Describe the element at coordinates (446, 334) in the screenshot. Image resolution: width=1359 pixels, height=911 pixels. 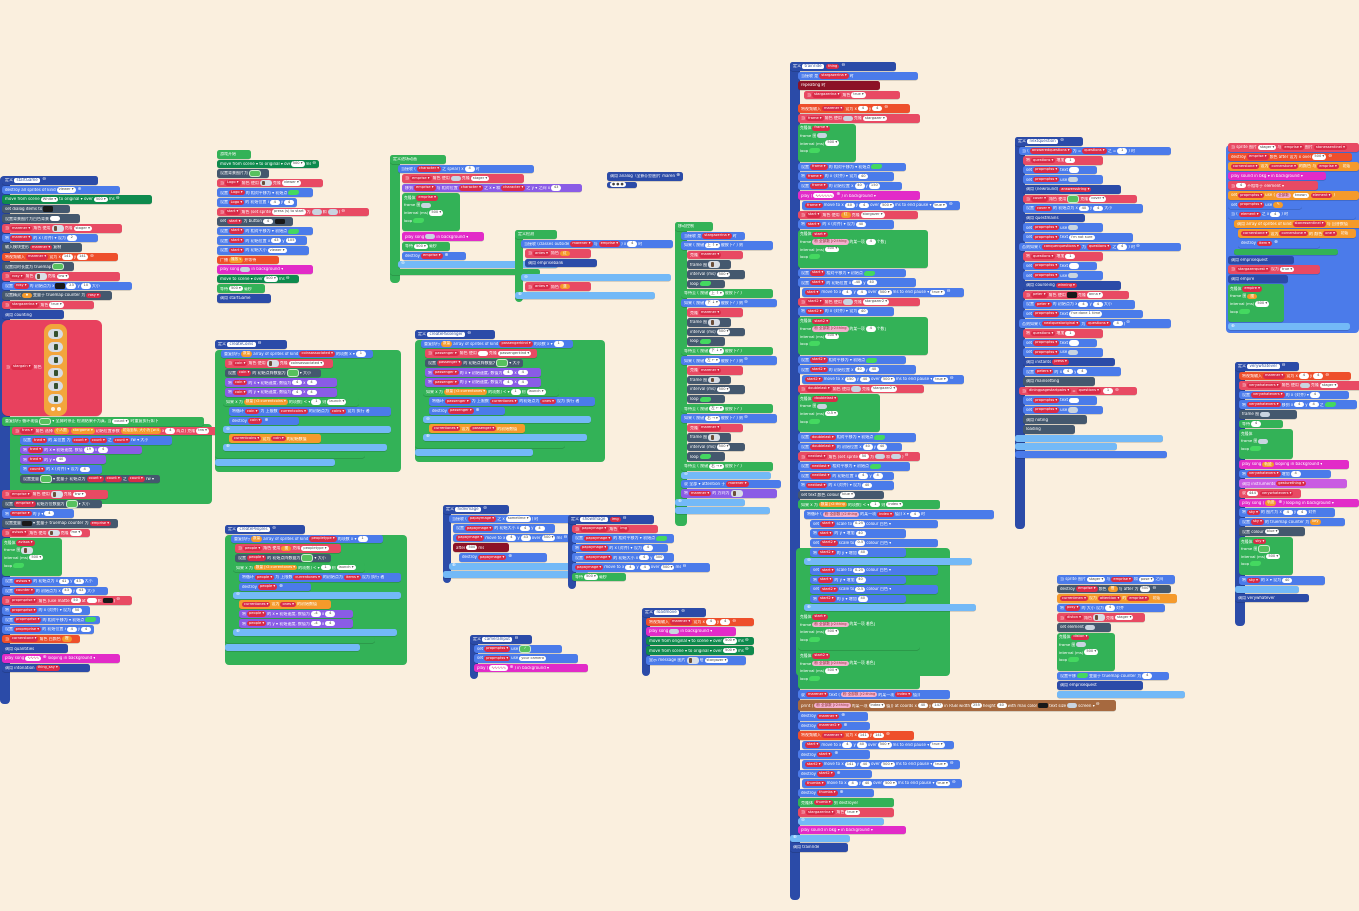
I see `block-name: createPassenger` at that location.